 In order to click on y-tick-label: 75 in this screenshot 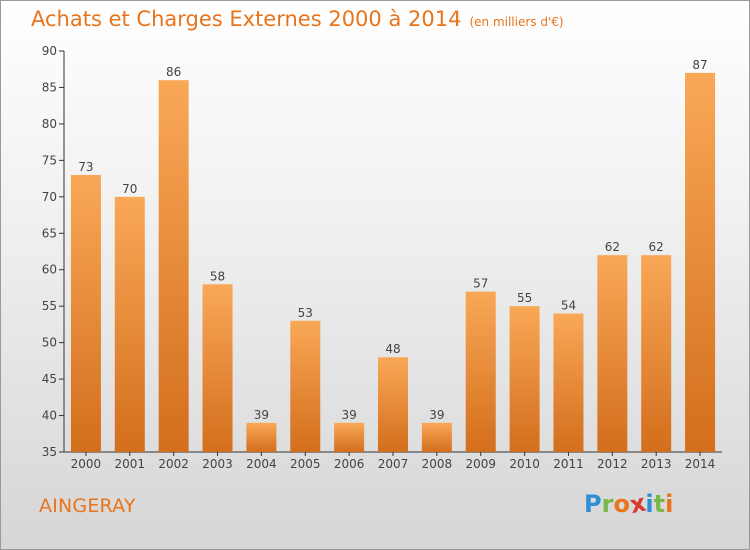, I will do `click(49, 160)`.